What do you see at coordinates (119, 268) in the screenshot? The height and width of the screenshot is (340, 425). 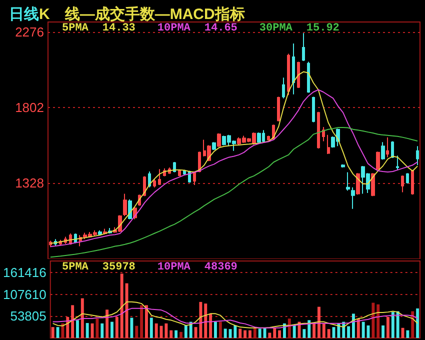 I see `annotation: 35978` at bounding box center [119, 268].